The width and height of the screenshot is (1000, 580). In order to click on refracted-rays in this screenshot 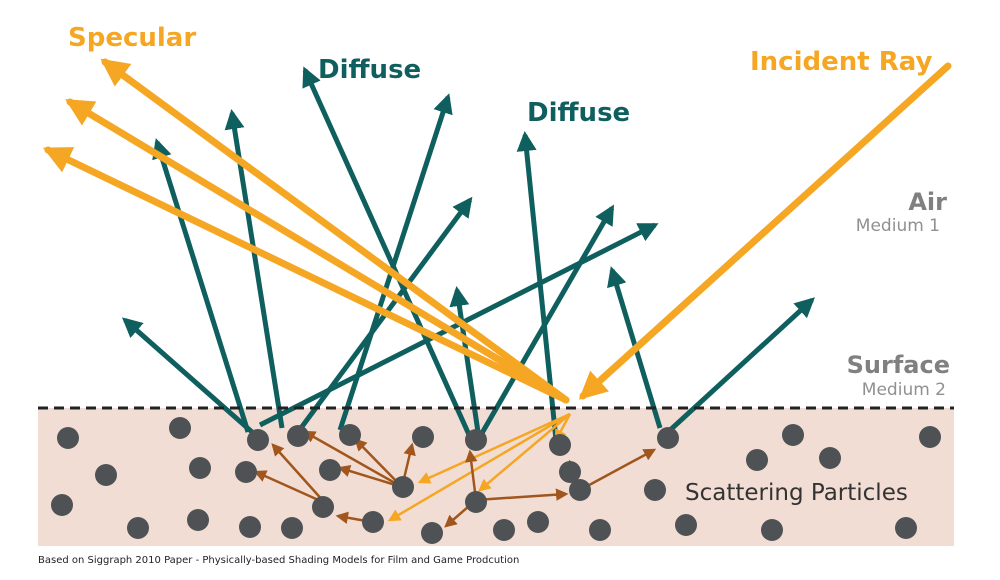, I will do `click(479, 467)`.